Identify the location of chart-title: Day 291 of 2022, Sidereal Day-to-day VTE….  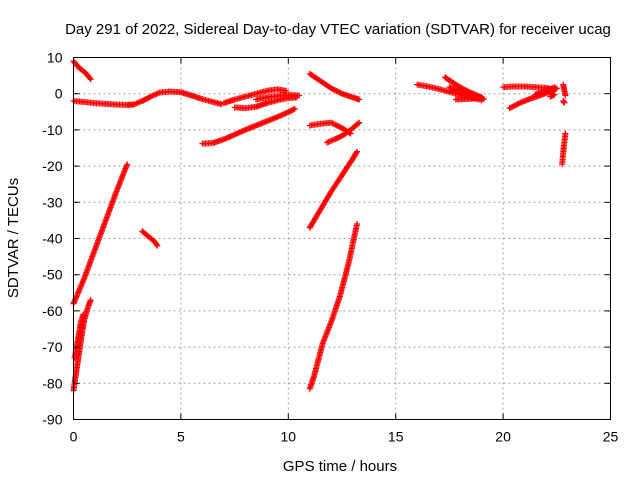
(338, 29).